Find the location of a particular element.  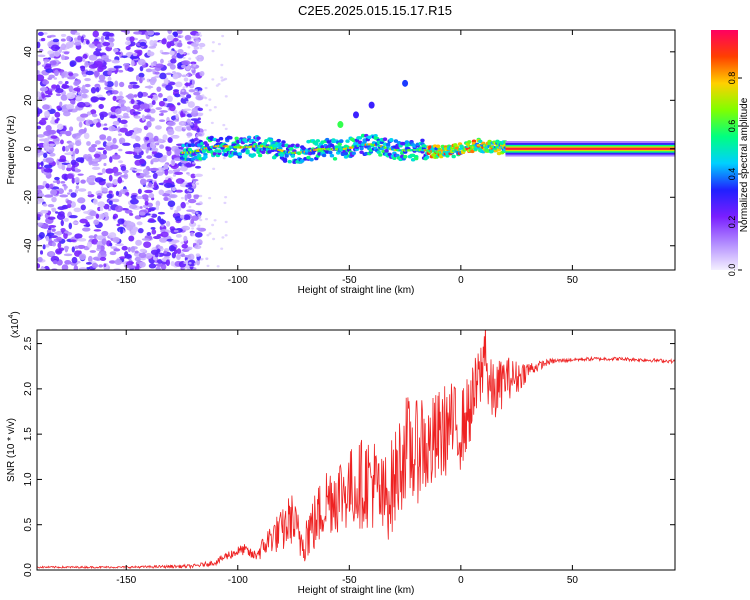

snr-y-tick-label: 2.0 is located at coordinates (28, 388).